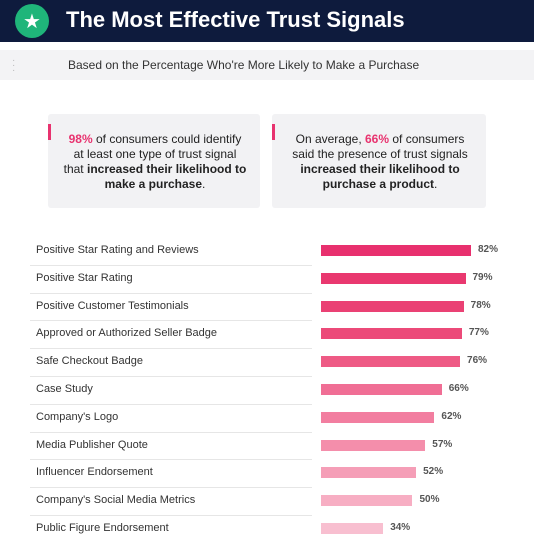 The image size is (534, 548). Describe the element at coordinates (77, 416) in the screenshot. I see `category-label: Company's Logo` at that location.